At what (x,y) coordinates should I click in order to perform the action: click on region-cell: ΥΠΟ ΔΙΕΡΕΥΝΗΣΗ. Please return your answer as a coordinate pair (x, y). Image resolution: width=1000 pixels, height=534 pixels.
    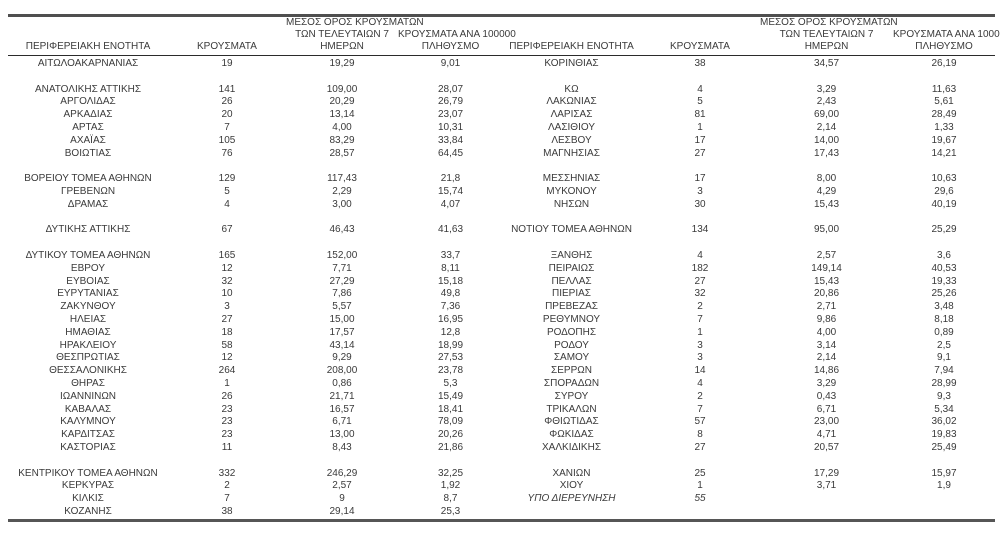
    Looking at the image, I should click on (571, 499).